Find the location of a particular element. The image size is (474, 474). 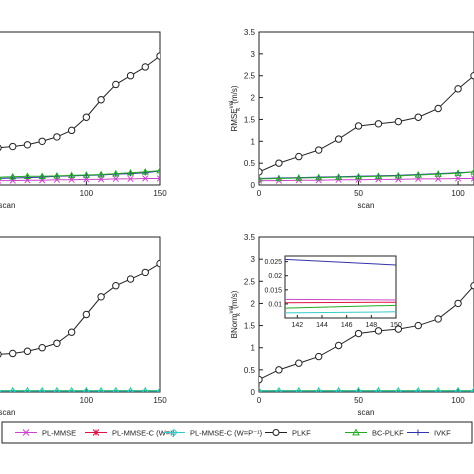

chart-panel-1: 100 150 scan is located at coordinates (83, 120).